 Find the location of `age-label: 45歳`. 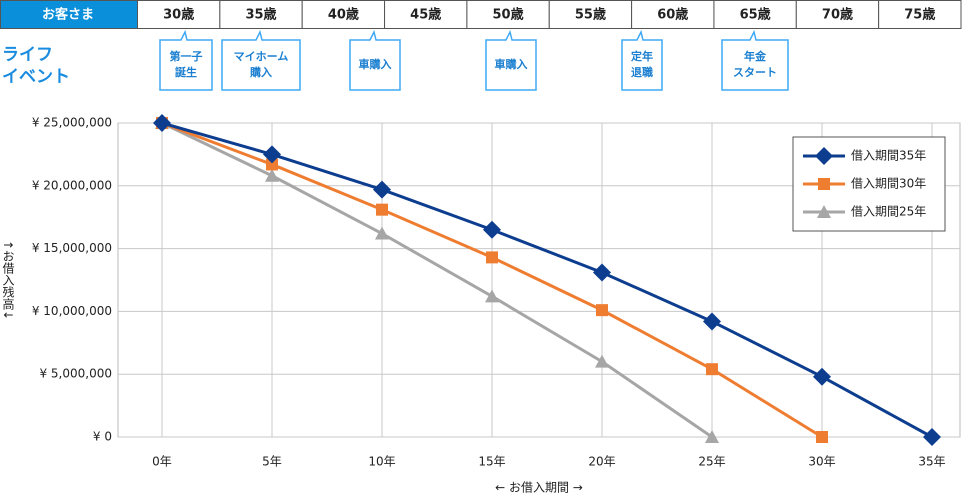

age-label: 45歳 is located at coordinates (425, 15).